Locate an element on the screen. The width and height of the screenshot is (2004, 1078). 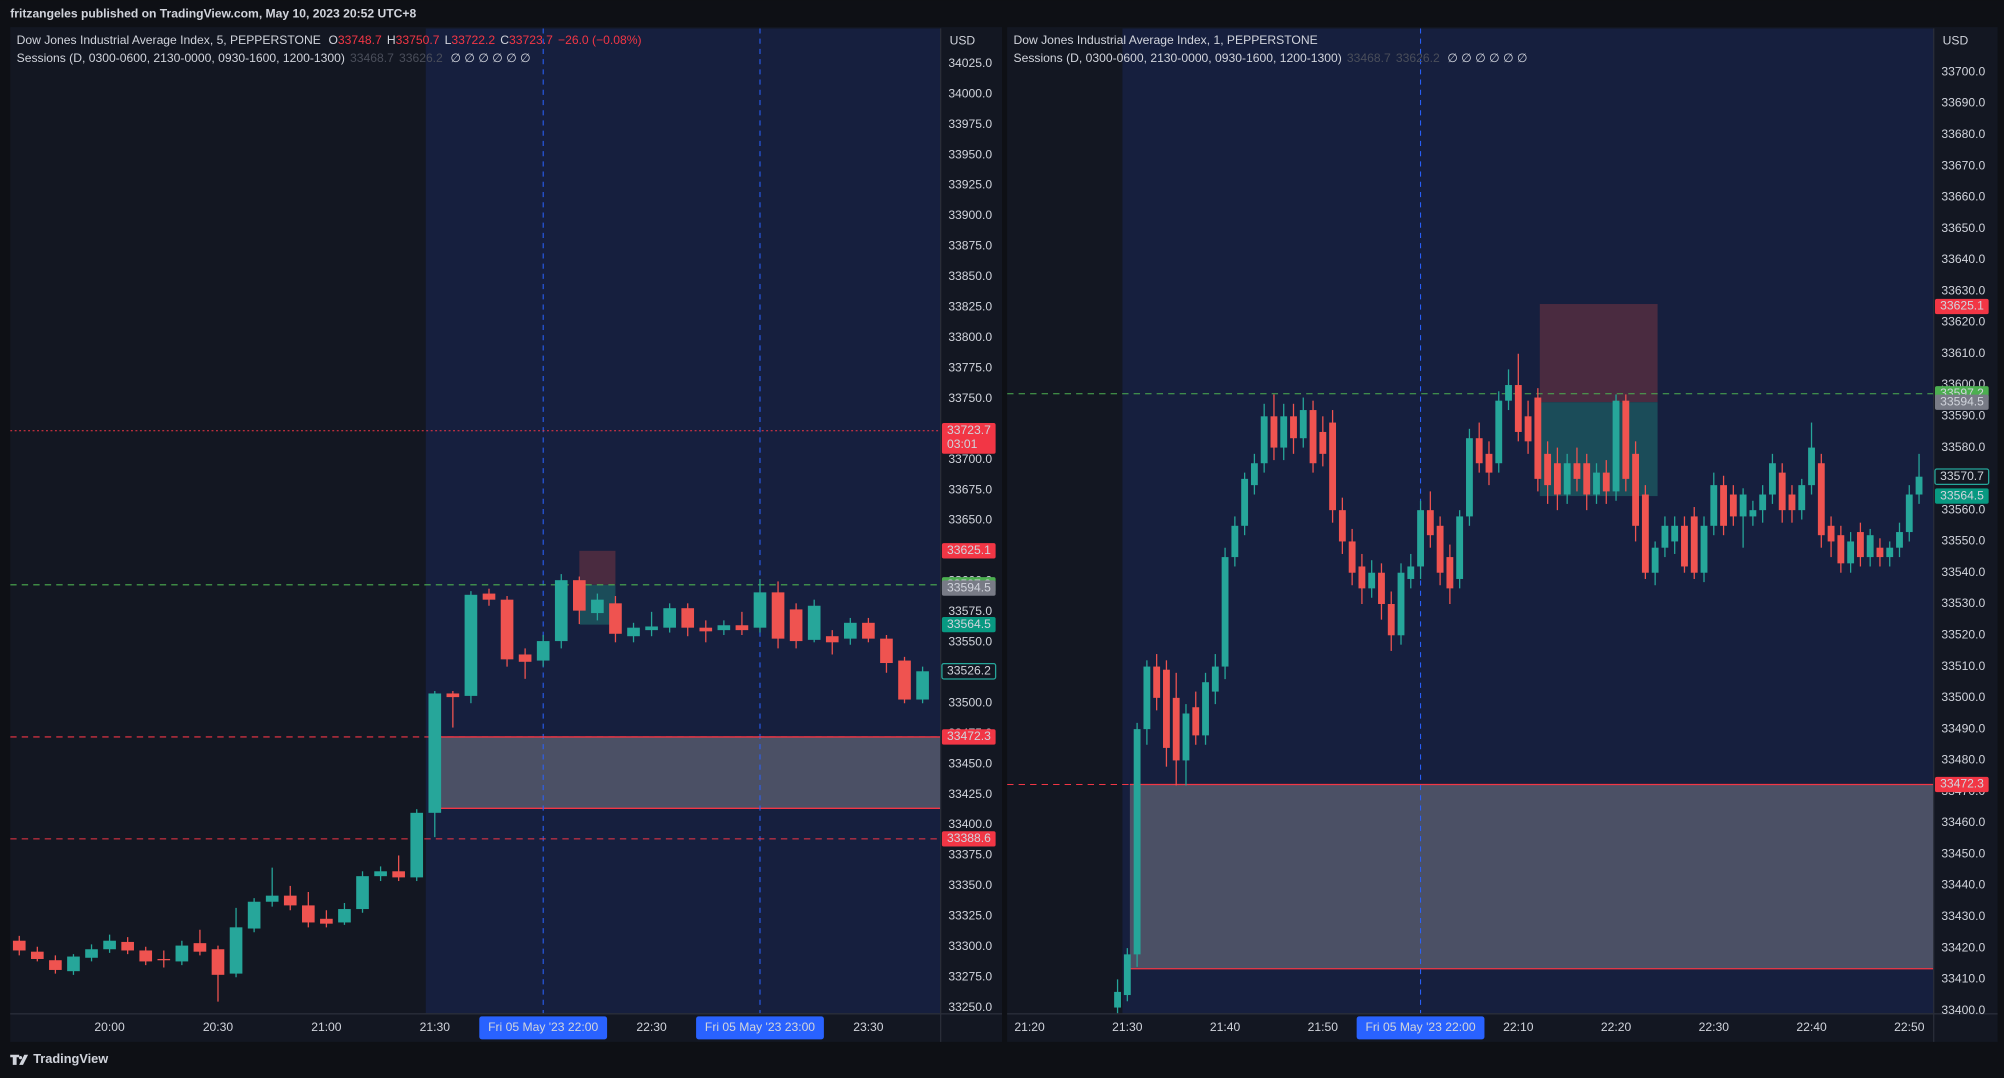
y-tick-label: 33690.0 is located at coordinates (1963, 103).